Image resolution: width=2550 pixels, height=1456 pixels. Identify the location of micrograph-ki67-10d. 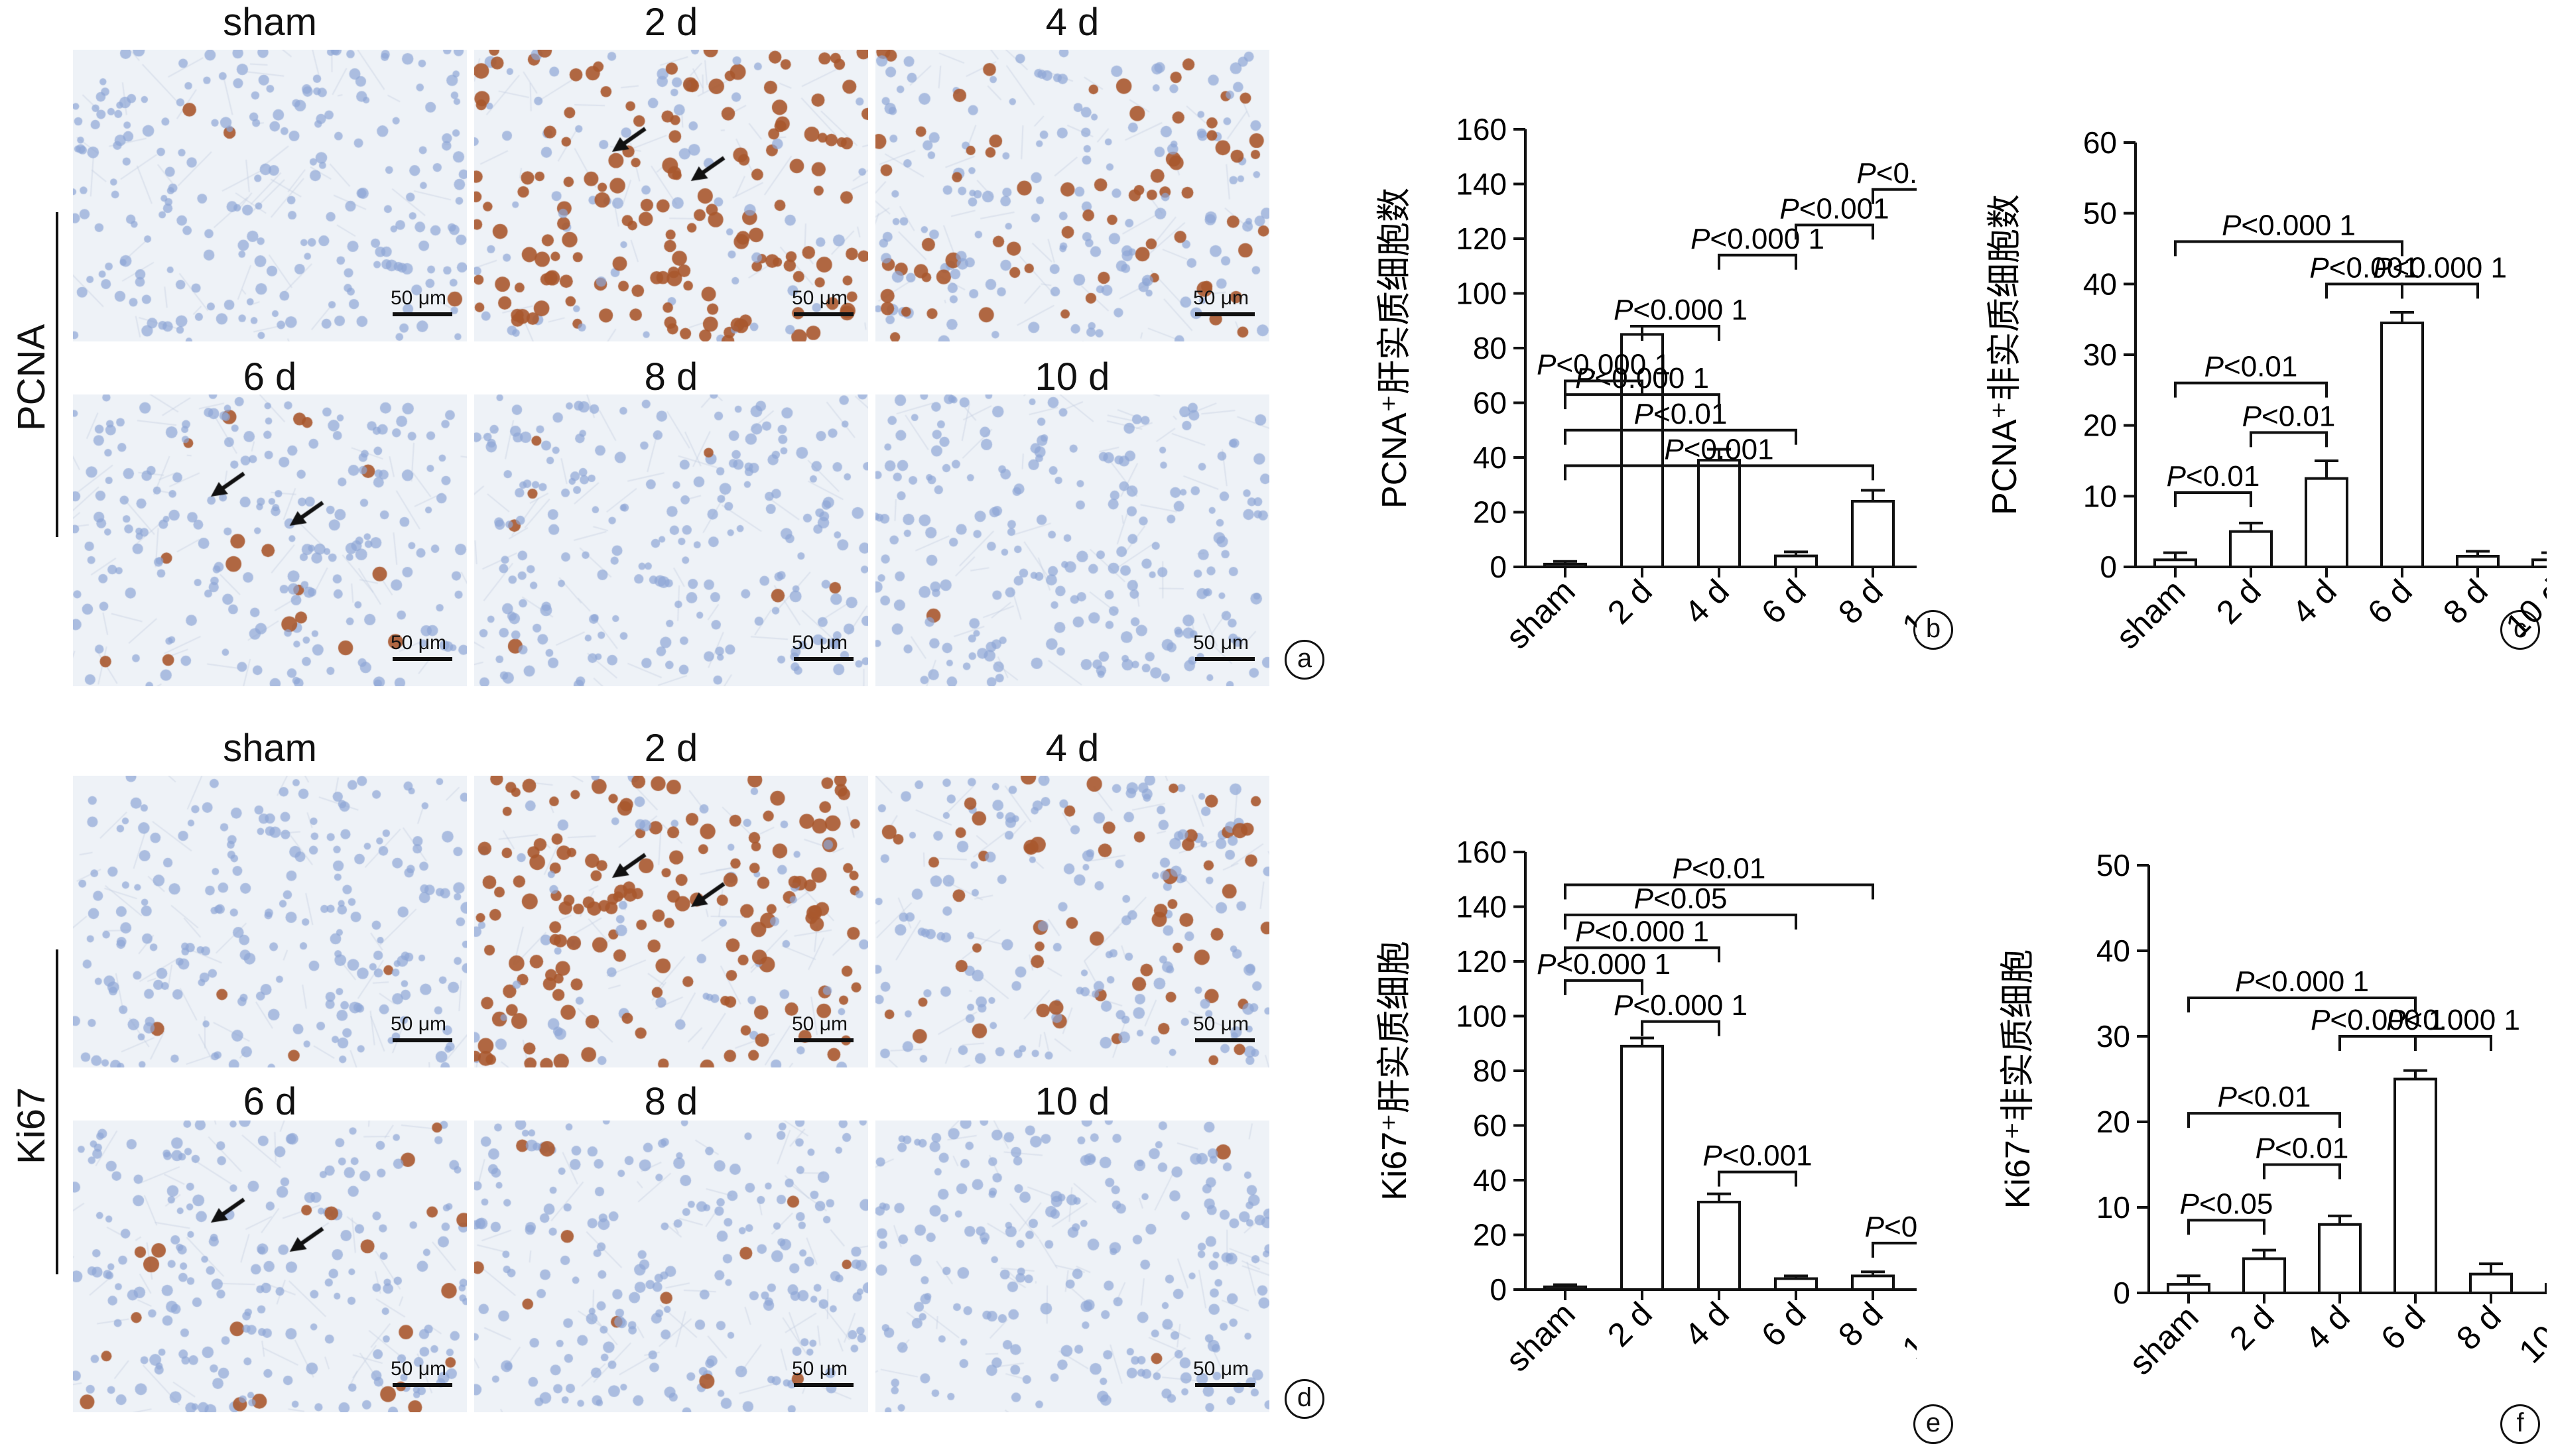
(1072, 1266).